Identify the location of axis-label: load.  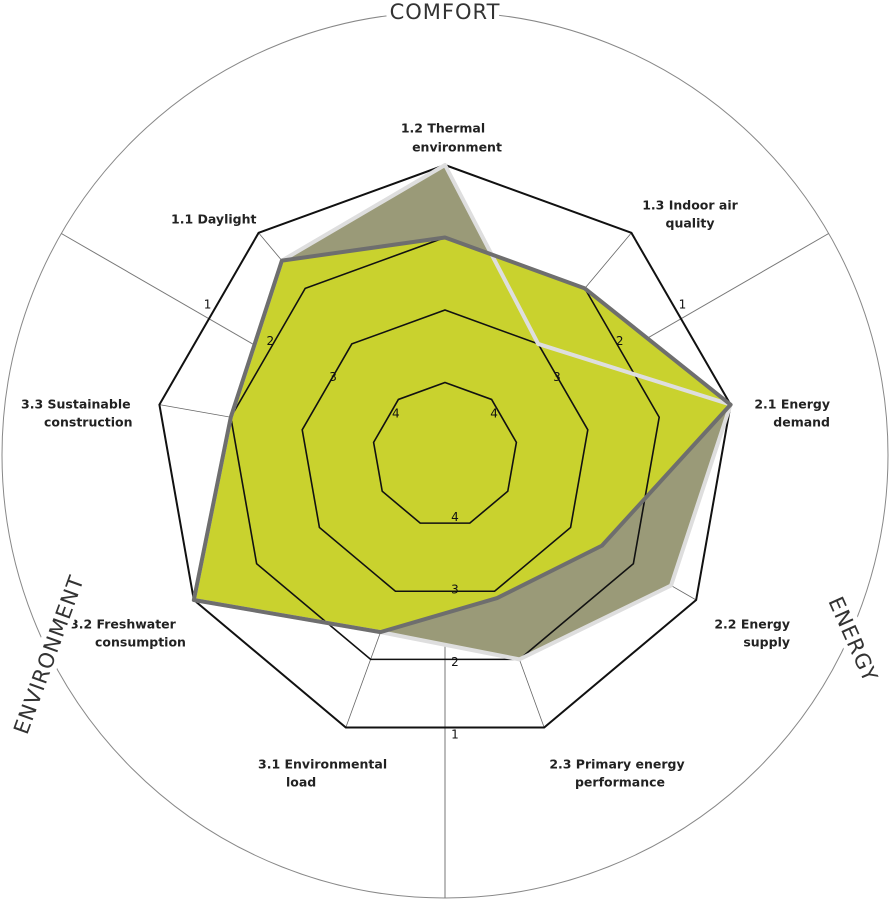
(301, 782).